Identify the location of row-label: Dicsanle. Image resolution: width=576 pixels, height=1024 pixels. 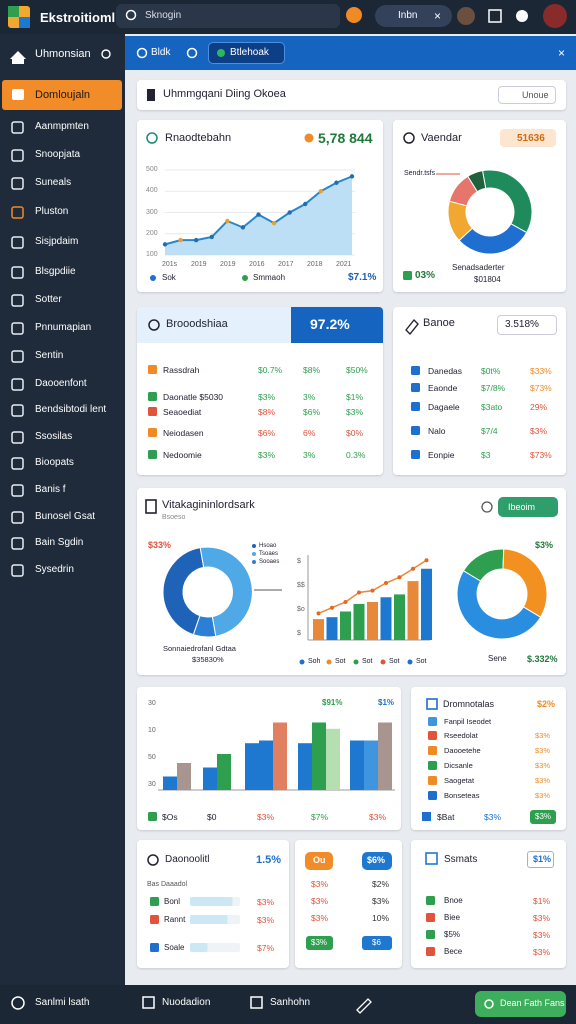
(458, 765).